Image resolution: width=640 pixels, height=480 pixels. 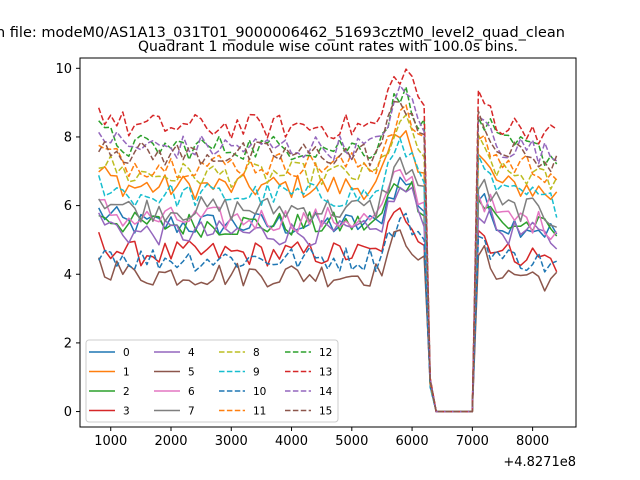 What do you see at coordinates (110, 441) in the screenshot?
I see `x-tick-label: 1000` at bounding box center [110, 441].